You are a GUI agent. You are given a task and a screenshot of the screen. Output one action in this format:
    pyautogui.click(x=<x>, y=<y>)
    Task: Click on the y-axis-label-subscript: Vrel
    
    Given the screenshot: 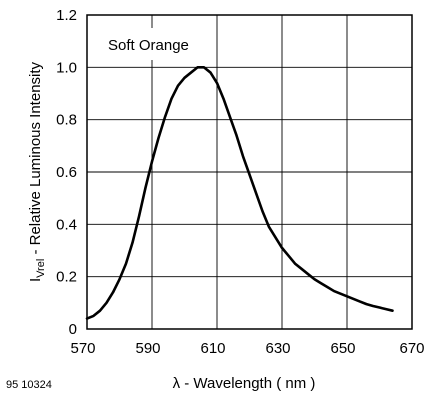 What is the action you would take?
    pyautogui.click(x=41, y=268)
    